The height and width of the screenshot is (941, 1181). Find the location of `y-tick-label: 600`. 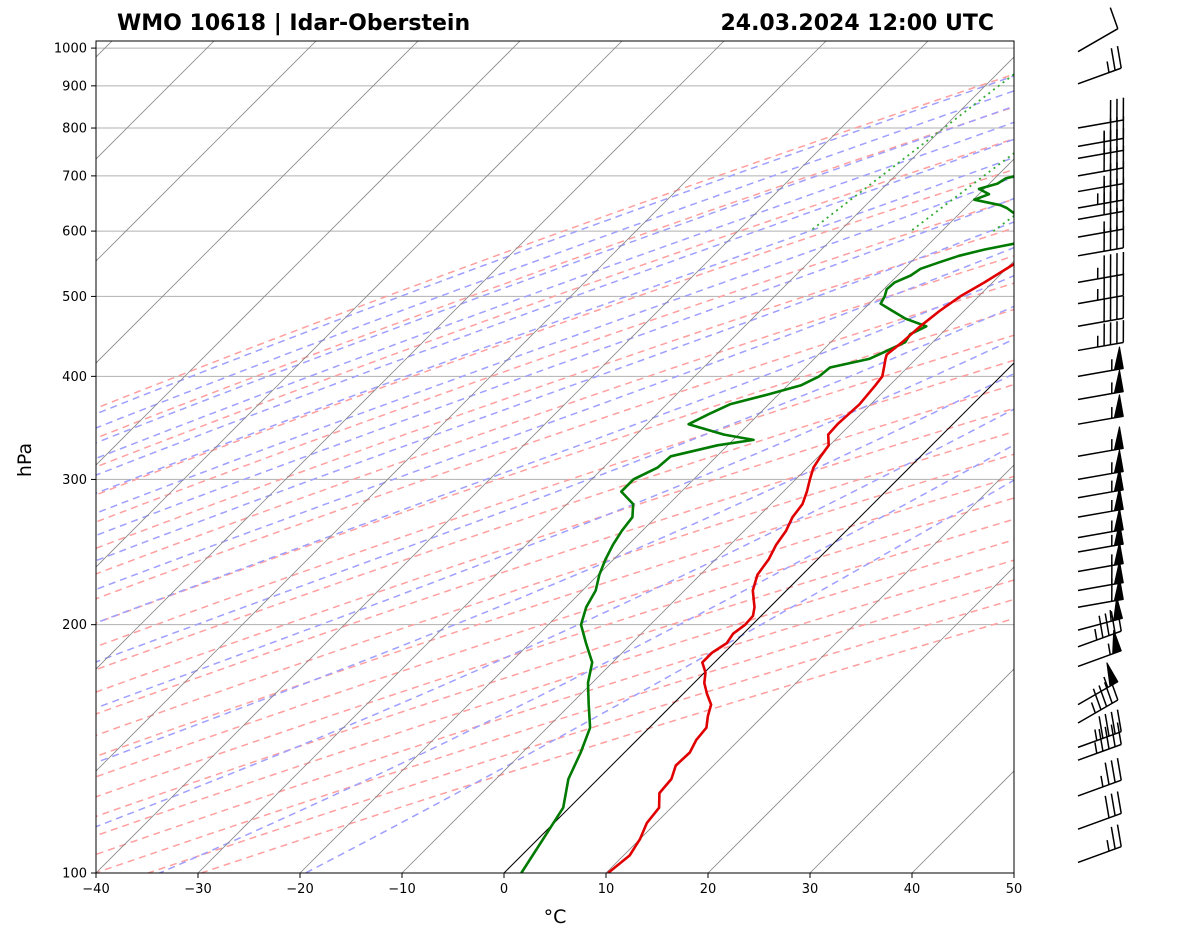

y-tick-label: 600 is located at coordinates (74, 232).